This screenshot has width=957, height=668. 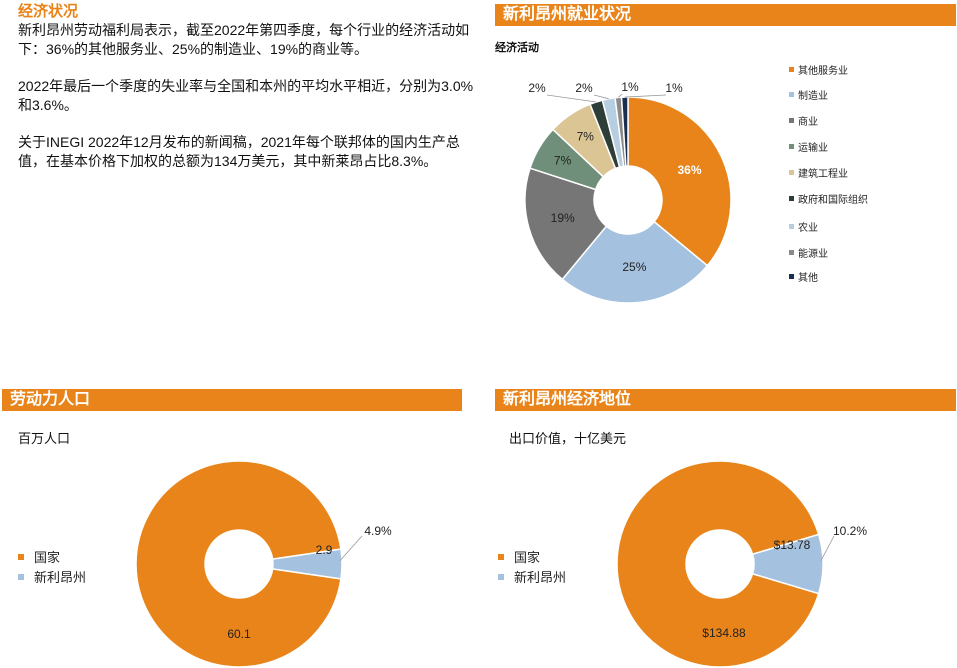 I want to click on labor-legend: 国家 新利昂州, so click(x=73, y=567).